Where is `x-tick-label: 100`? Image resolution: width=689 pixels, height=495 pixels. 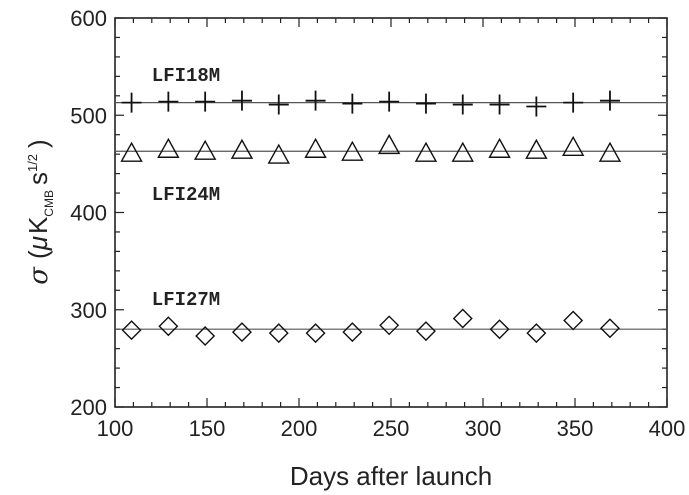 x-tick-label: 100 is located at coordinates (115, 428).